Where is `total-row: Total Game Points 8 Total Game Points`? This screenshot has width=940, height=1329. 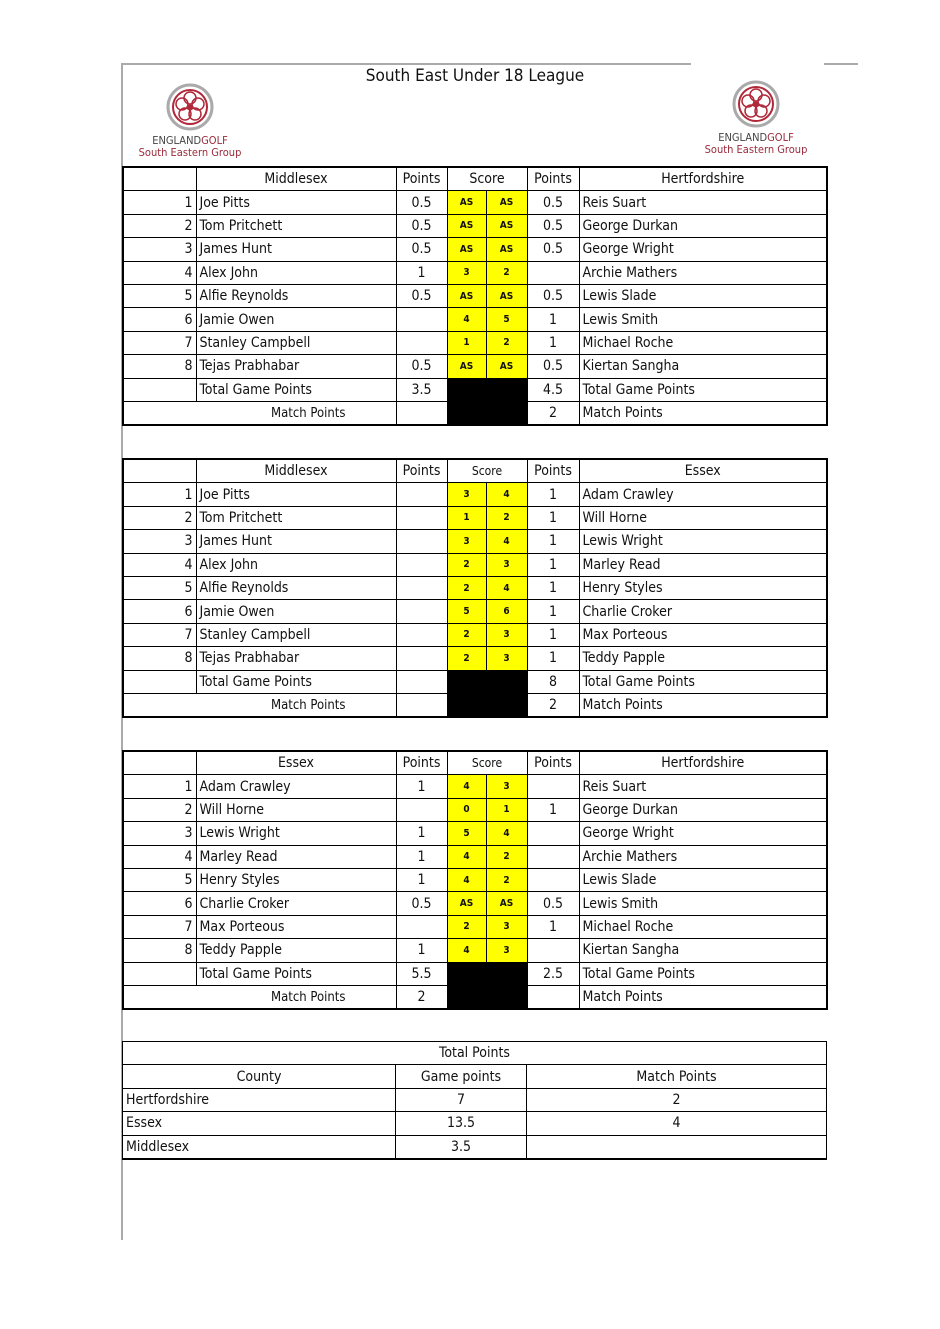
total-row: Total Game Points 8 Total Game Points is located at coordinates (475, 693).